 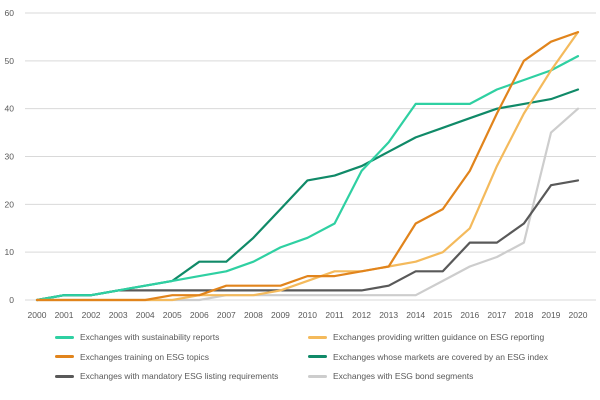 What do you see at coordinates (496, 315) in the screenshot?
I see `x-axis-tick-2017: 2017` at bounding box center [496, 315].